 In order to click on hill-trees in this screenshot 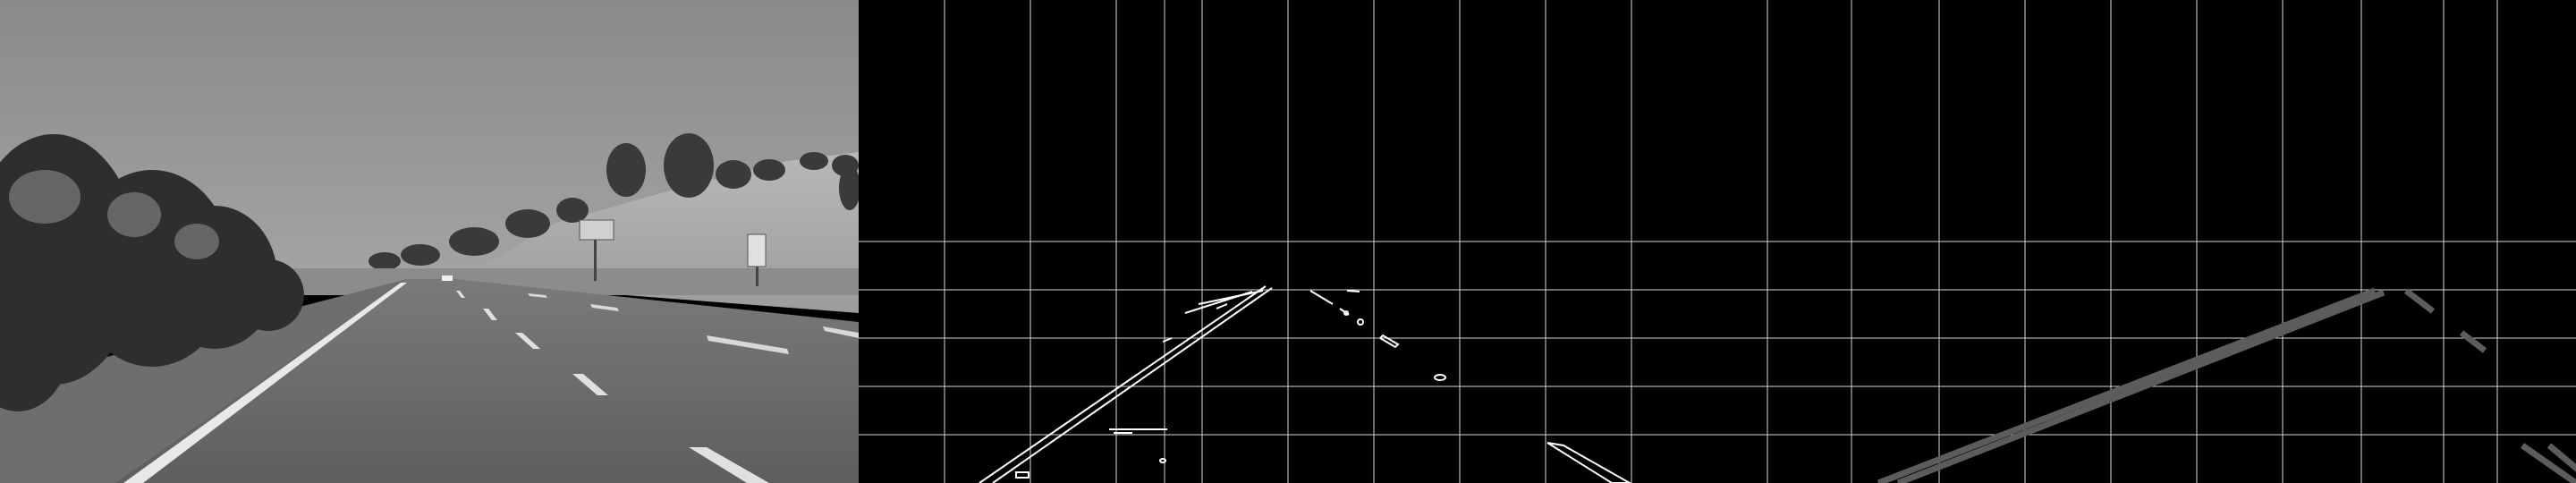, I will do `click(614, 201)`.